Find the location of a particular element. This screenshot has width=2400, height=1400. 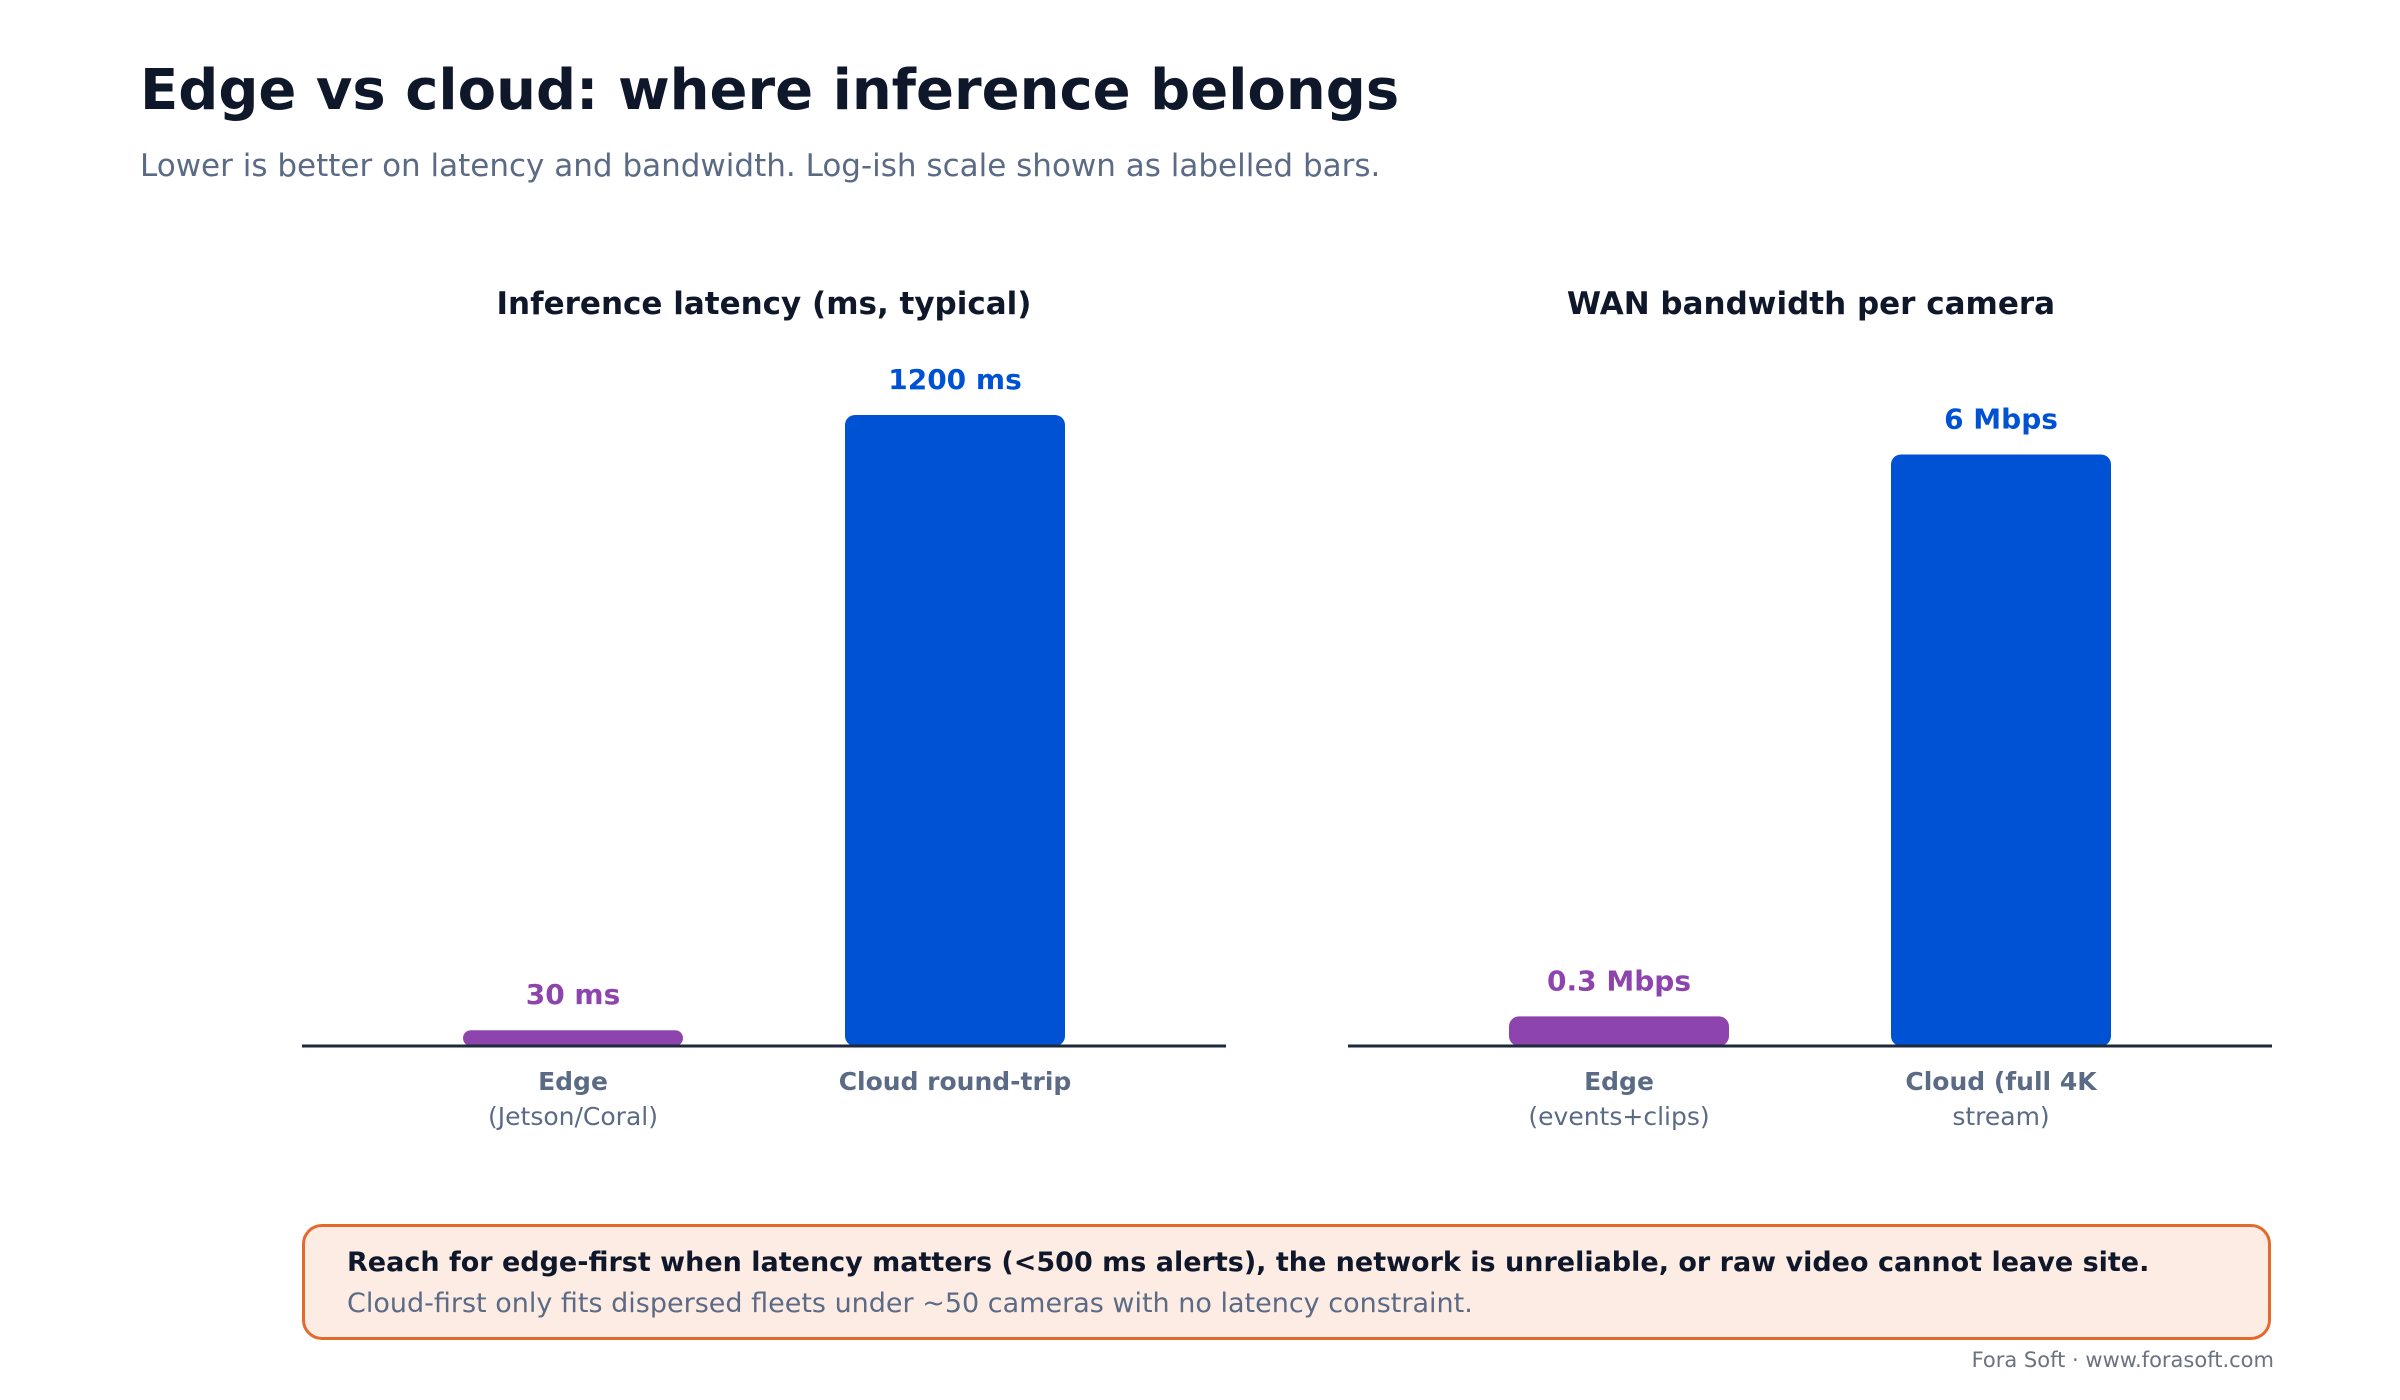

bandwidth-tick-label-cloud: Cloud (full 4K is located at coordinates (2001, 1081).